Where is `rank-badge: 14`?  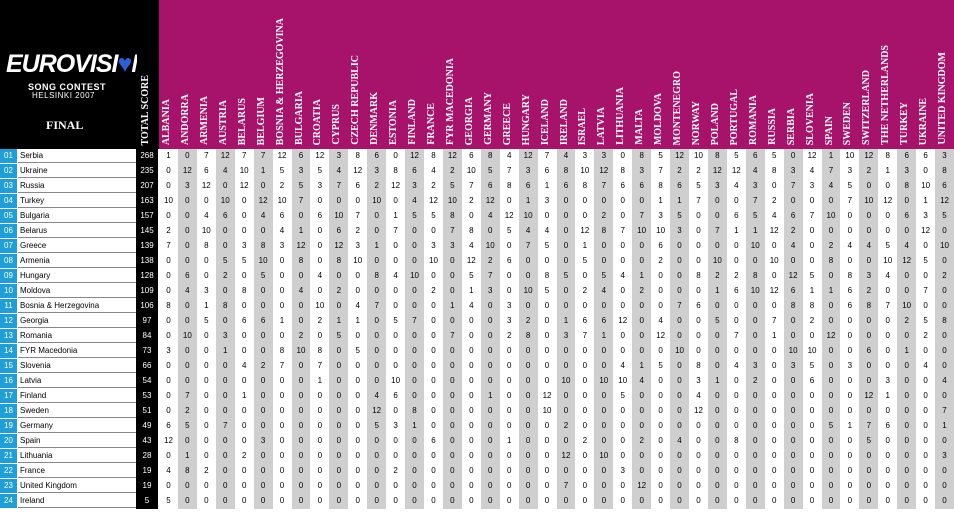
rank-badge: 14 is located at coordinates (8, 351).